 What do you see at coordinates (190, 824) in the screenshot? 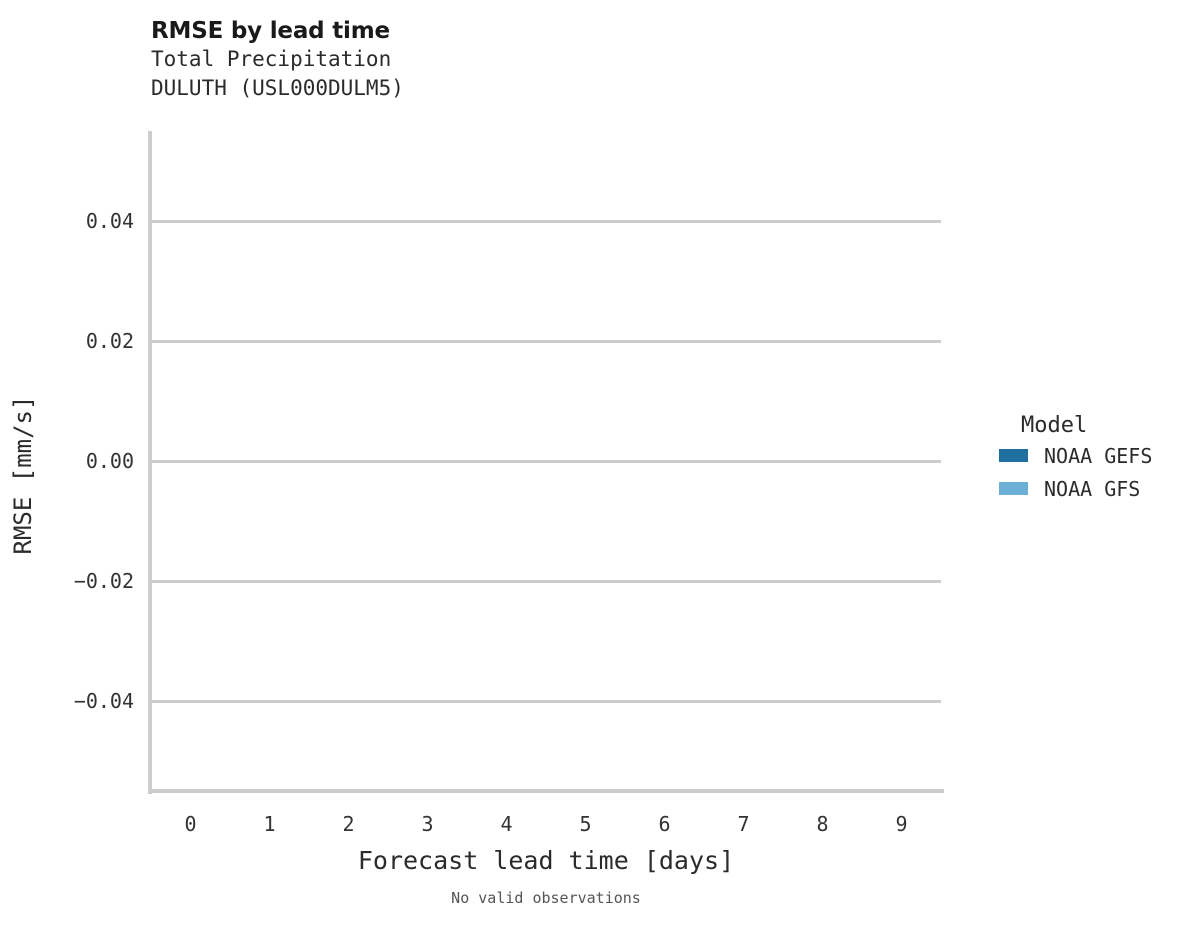
I see `x-axis-tick-label: 0` at bounding box center [190, 824].